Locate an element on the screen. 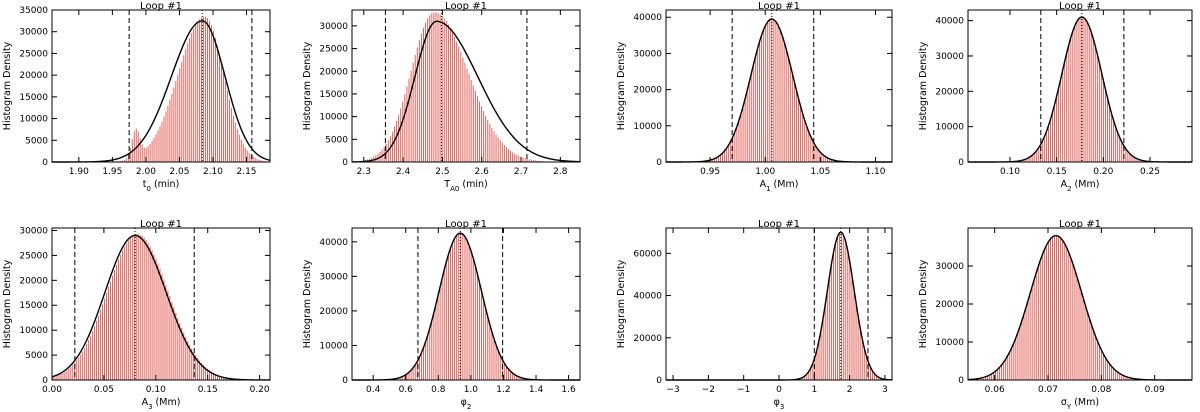 The height and width of the screenshot is (412, 1200). x-tick-label: 1.2 is located at coordinates (503, 390).